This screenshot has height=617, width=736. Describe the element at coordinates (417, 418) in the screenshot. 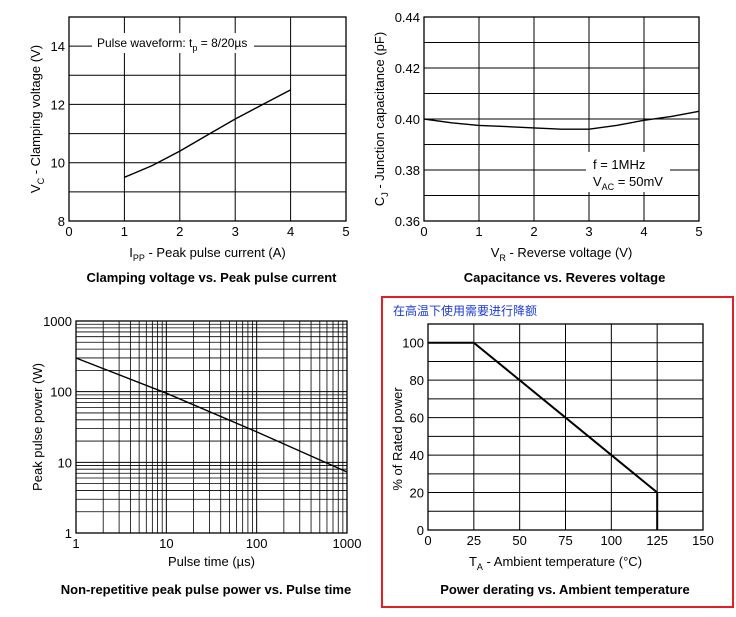

I see `y-tick-label: 60` at that location.